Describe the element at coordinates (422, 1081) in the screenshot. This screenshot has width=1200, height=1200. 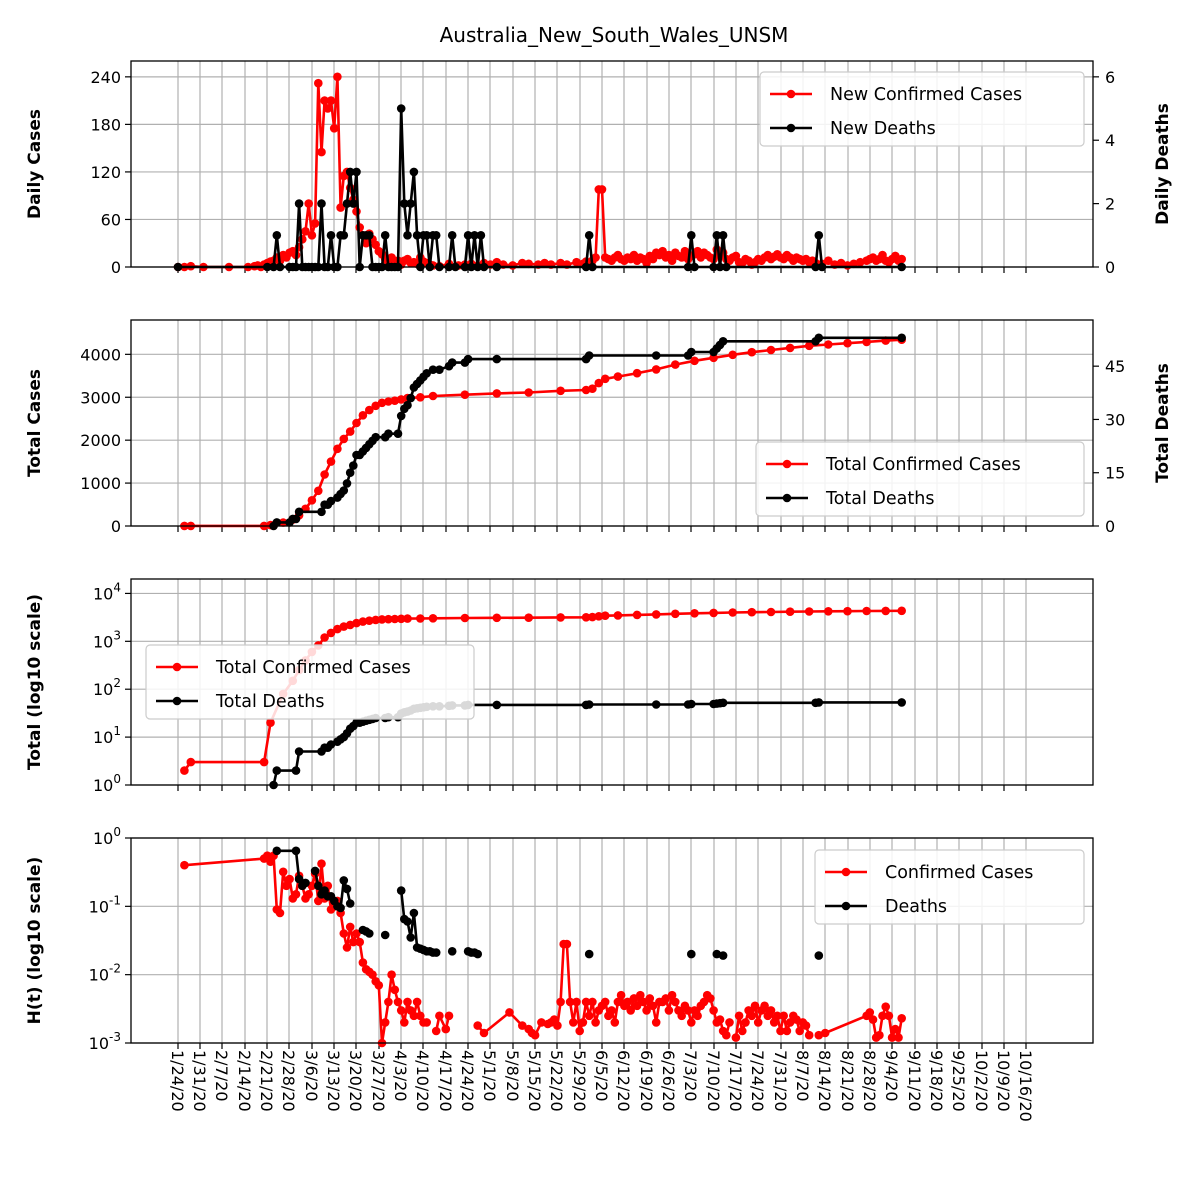
I see `x-tick-label: 4/10/20` at that location.